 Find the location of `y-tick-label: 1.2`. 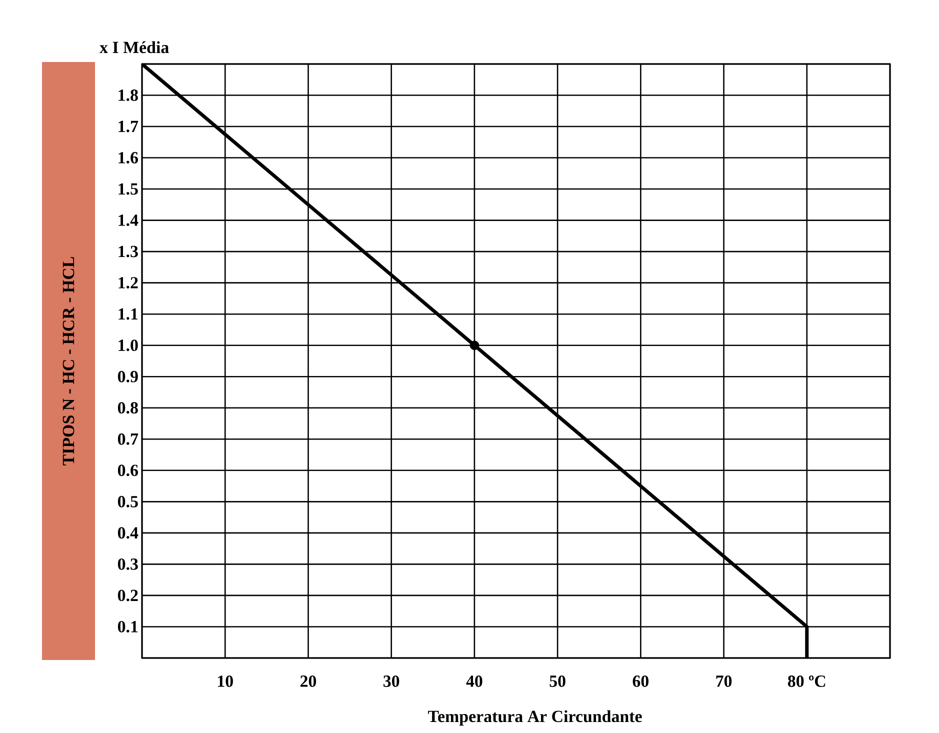

y-tick-label: 1.2 is located at coordinates (128, 283).